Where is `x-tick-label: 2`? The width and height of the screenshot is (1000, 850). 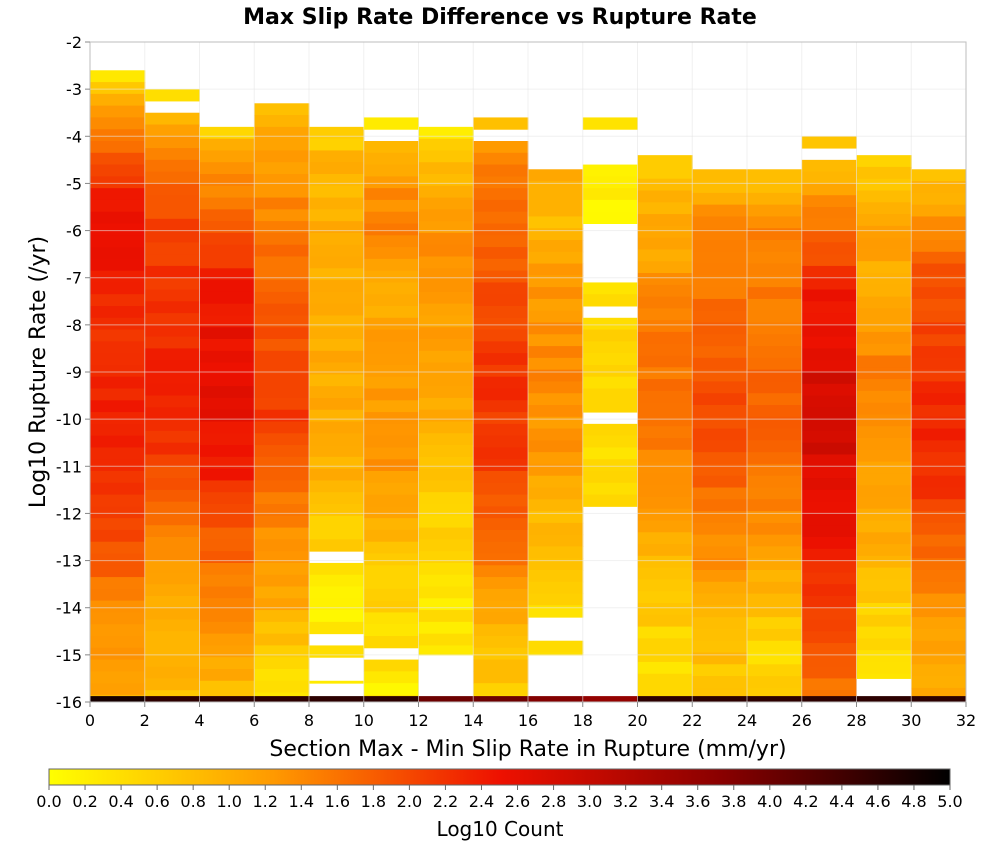
x-tick-label: 2 is located at coordinates (145, 720).